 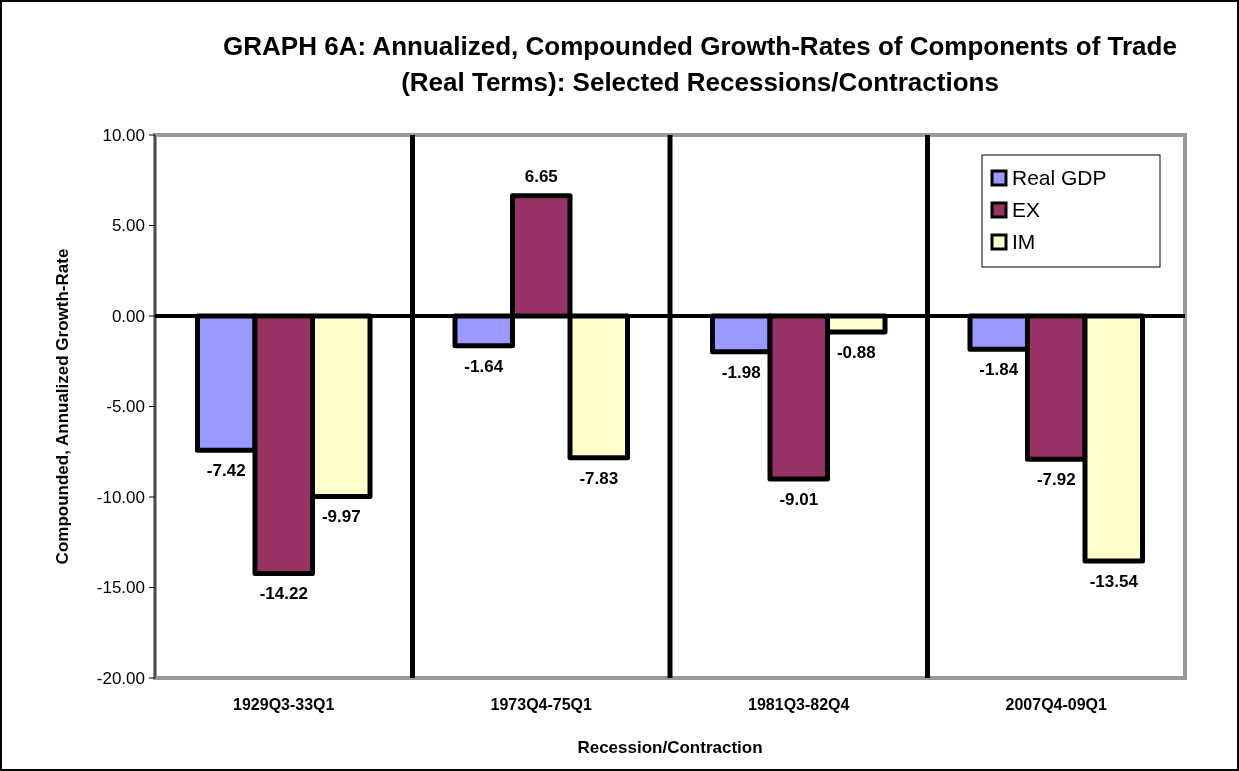 What do you see at coordinates (999, 370) in the screenshot?
I see `data-label: -1.84` at bounding box center [999, 370].